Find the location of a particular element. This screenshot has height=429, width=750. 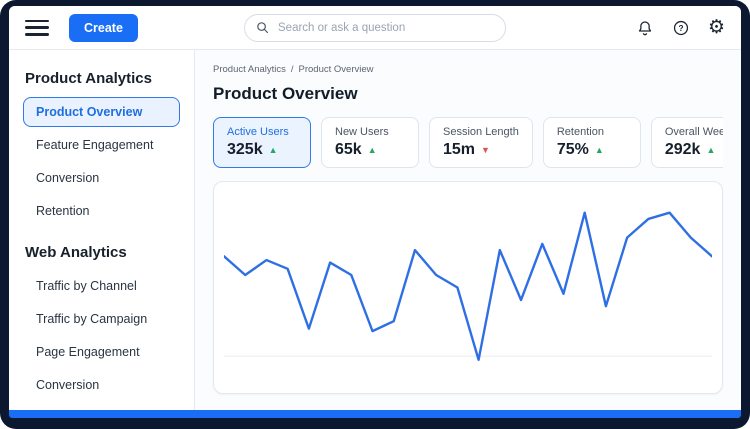

metric-card-overall-weekly: Overall Weekly A 292k is located at coordinates (686, 142).